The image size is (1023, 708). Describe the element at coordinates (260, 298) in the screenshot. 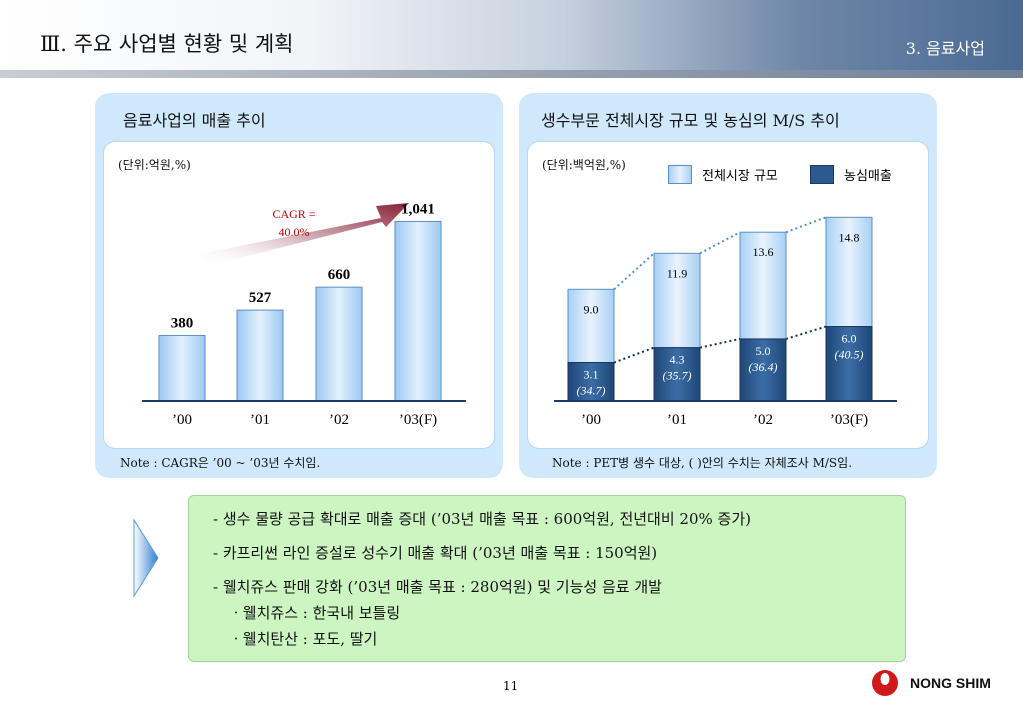

I see `bar-value-label: 527` at that location.